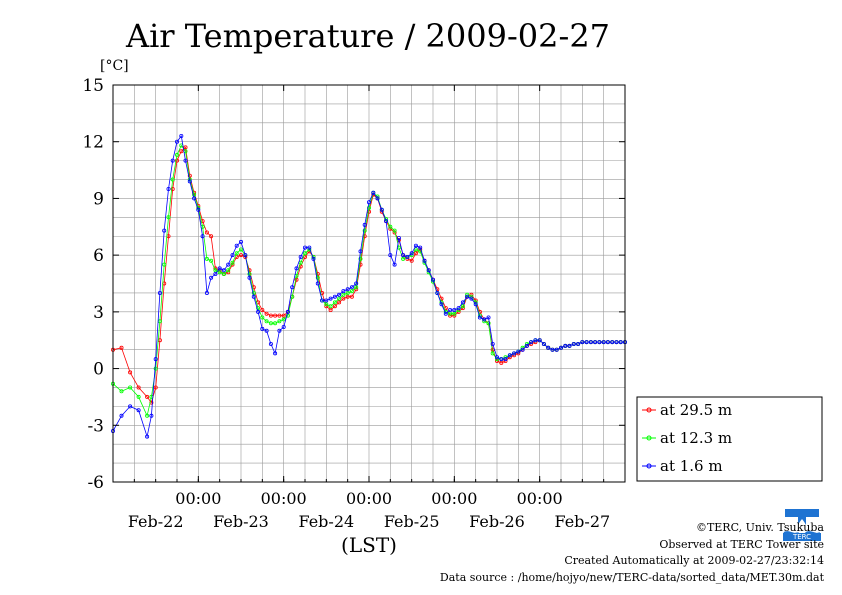 This screenshot has height=595, width=842. Describe the element at coordinates (98, 256) in the screenshot. I see `y-tick-label: 6` at that location.